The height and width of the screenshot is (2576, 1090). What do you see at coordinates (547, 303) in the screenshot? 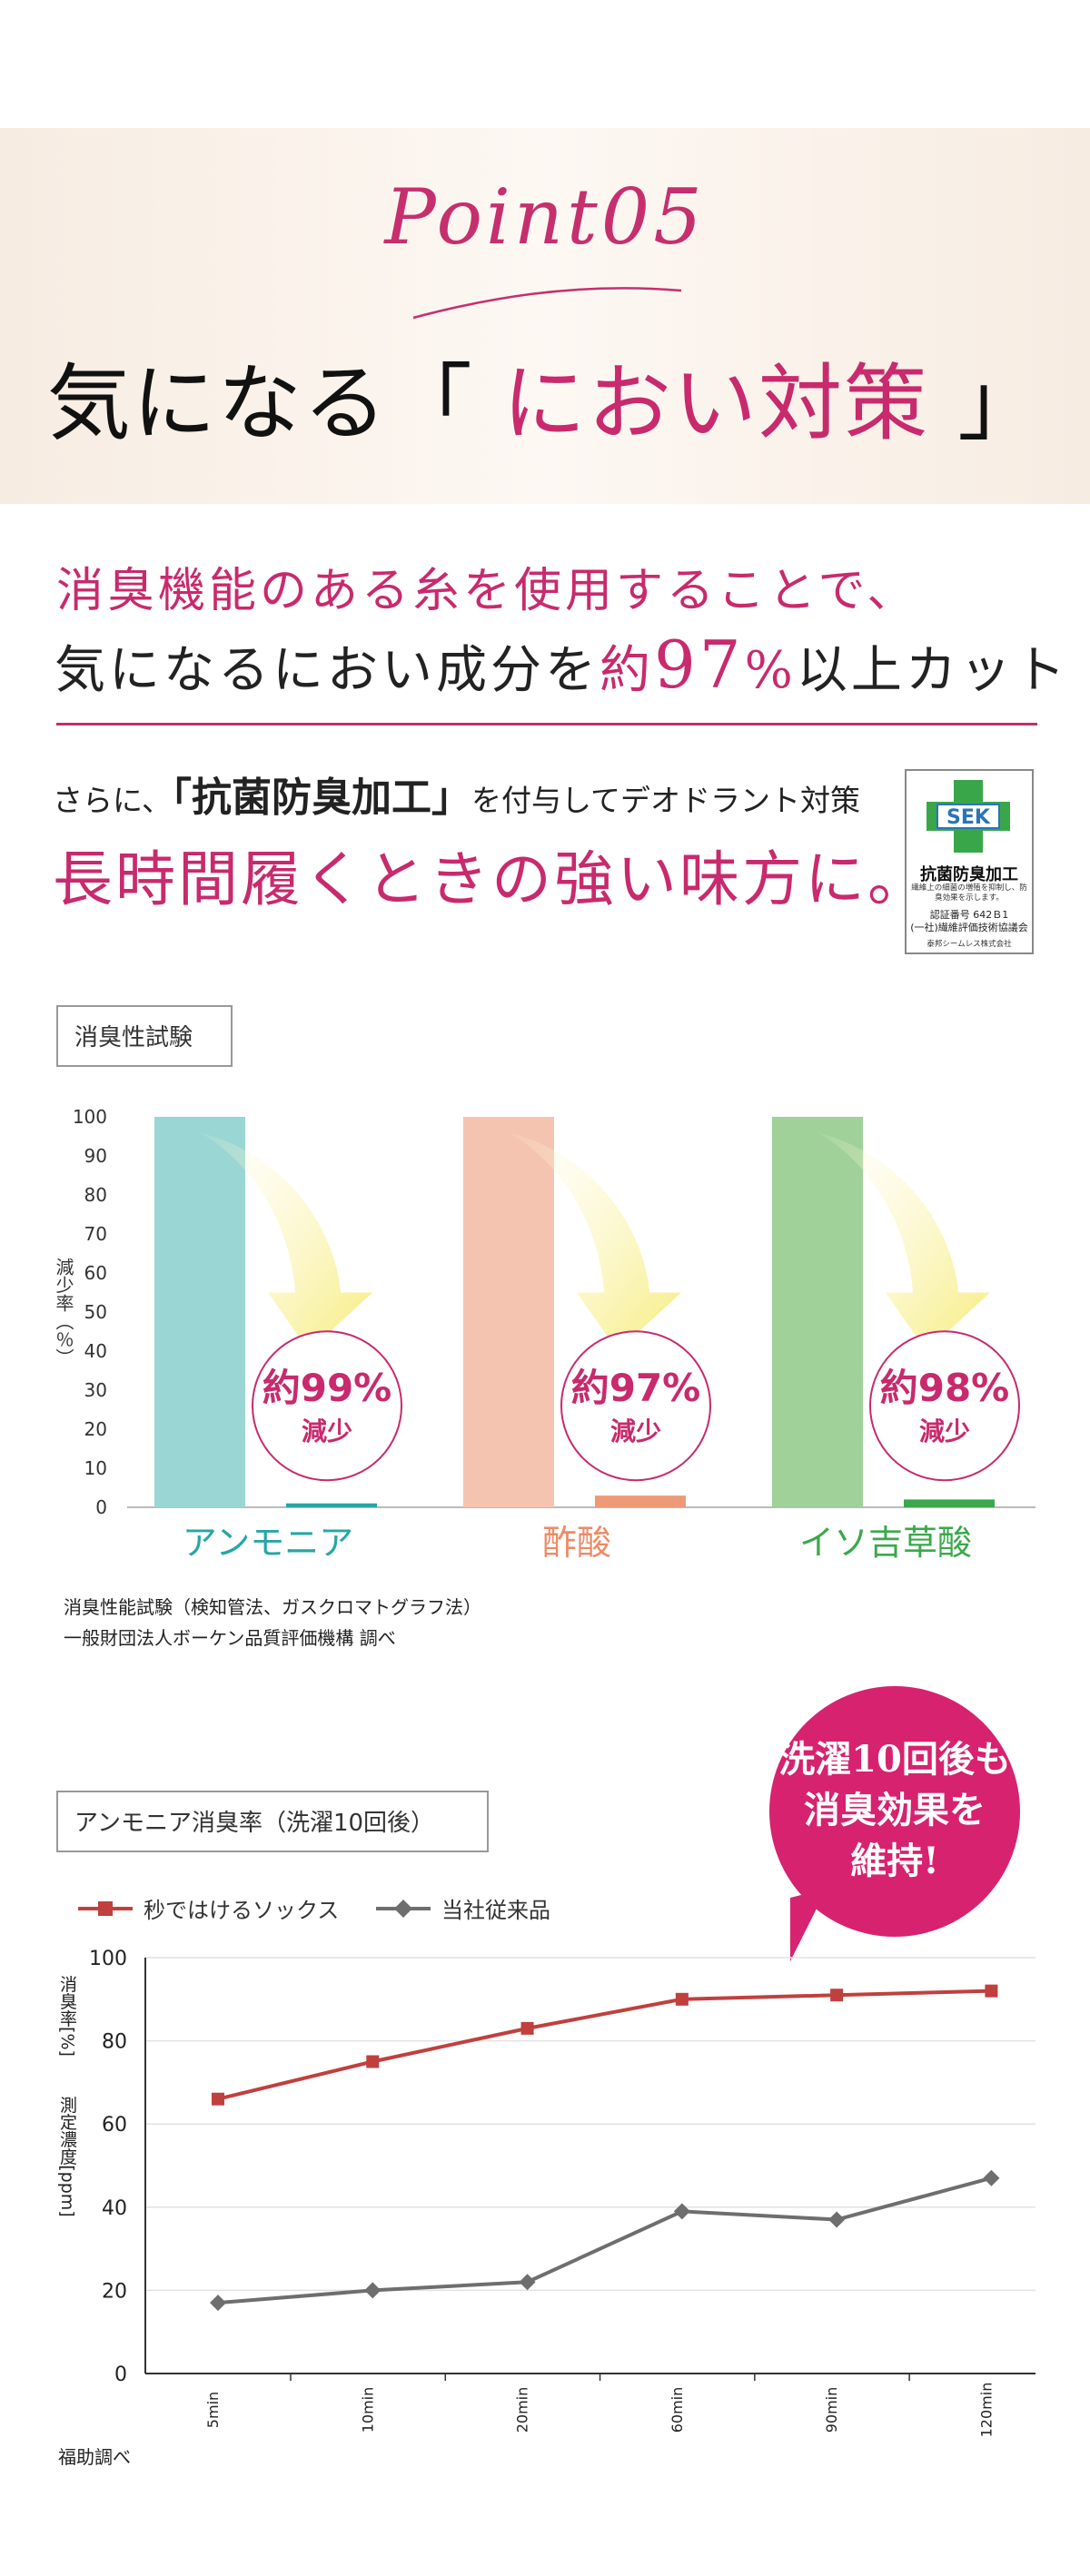
I see `decorative-swash` at bounding box center [547, 303].